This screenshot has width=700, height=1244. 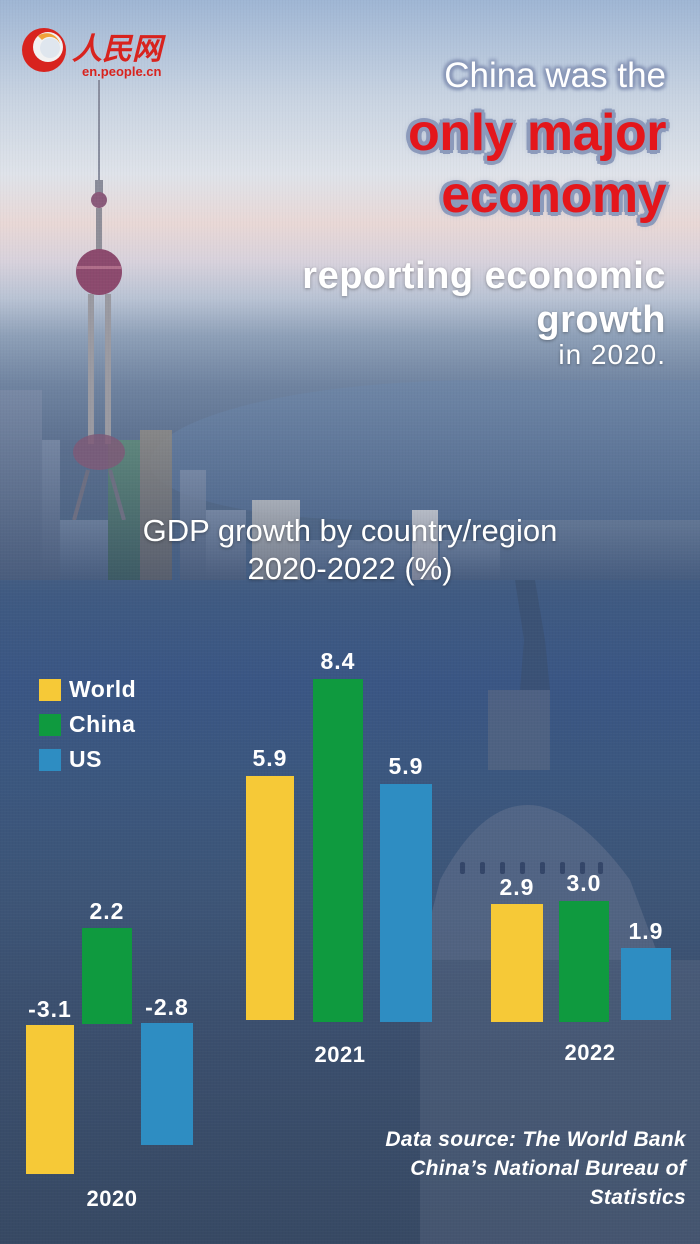 I want to click on legend-item-world: World, so click(x=87, y=689).